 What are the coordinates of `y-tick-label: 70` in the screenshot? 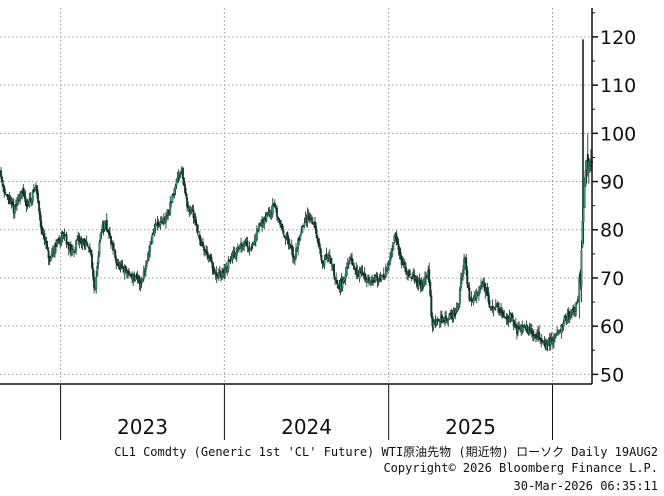 It's located at (612, 279).